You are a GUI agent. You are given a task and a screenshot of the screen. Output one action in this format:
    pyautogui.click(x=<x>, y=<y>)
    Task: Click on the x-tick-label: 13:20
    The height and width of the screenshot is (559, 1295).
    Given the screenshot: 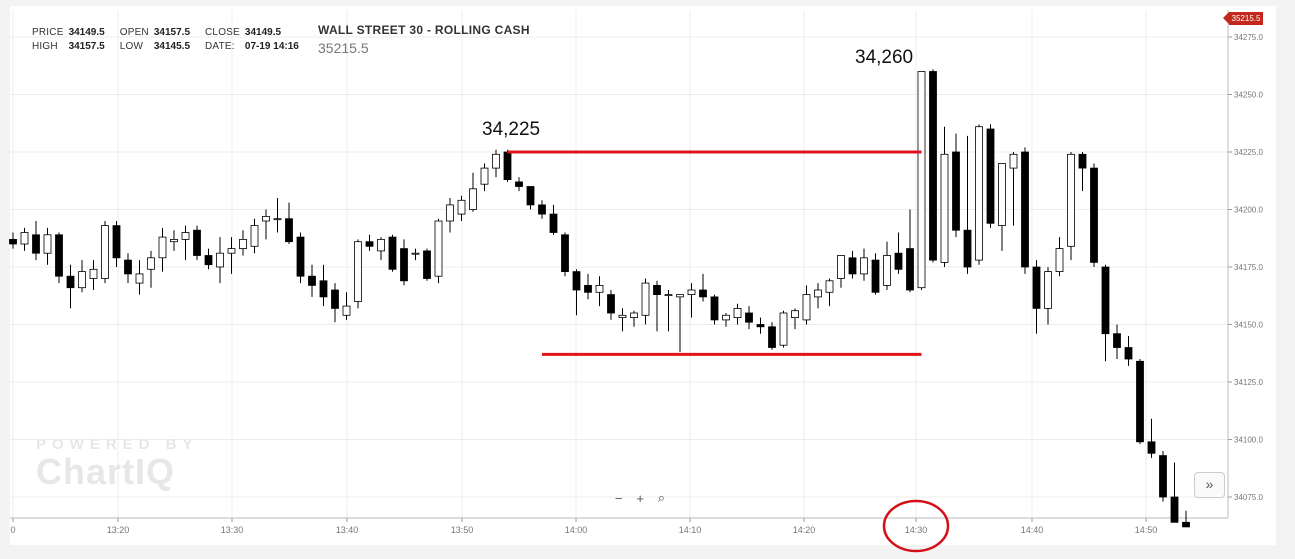 What is the action you would take?
    pyautogui.click(x=118, y=530)
    